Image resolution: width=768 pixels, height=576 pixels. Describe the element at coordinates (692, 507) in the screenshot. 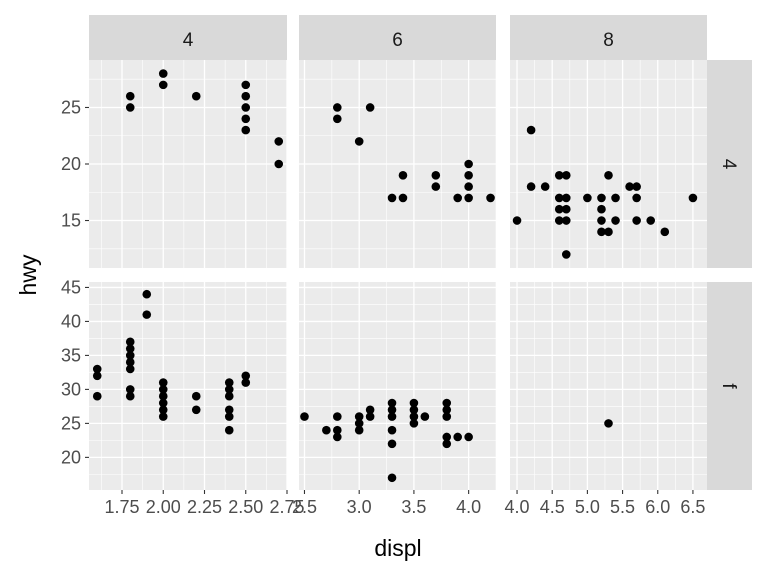

I see `x-tick-label: 6.5` at that location.